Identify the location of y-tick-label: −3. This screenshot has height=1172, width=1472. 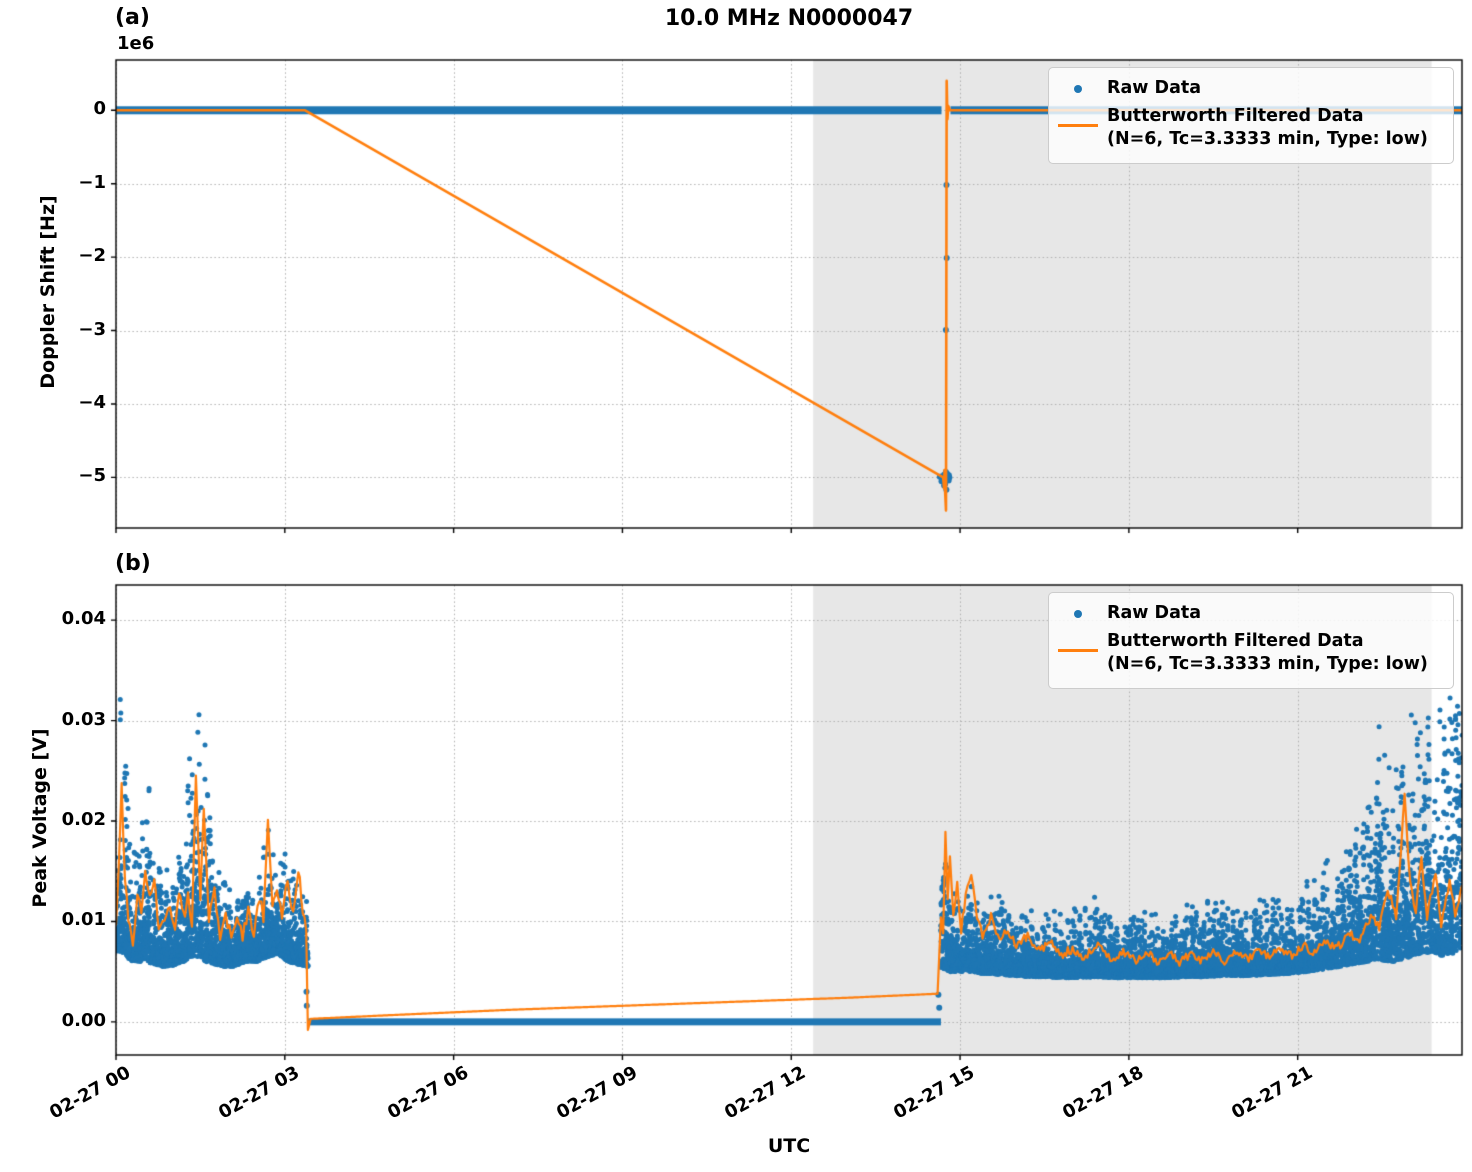
(92, 329).